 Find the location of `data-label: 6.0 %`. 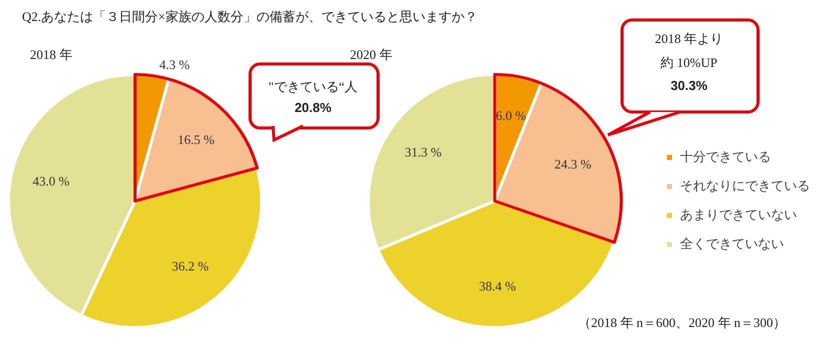

data-label: 6.0 % is located at coordinates (511, 115).